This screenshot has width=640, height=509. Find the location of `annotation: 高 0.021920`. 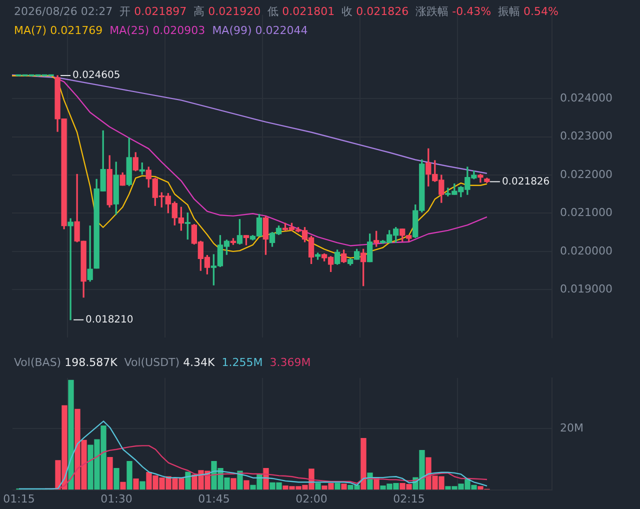

annotation: 高 0.021920 is located at coordinates (227, 11).